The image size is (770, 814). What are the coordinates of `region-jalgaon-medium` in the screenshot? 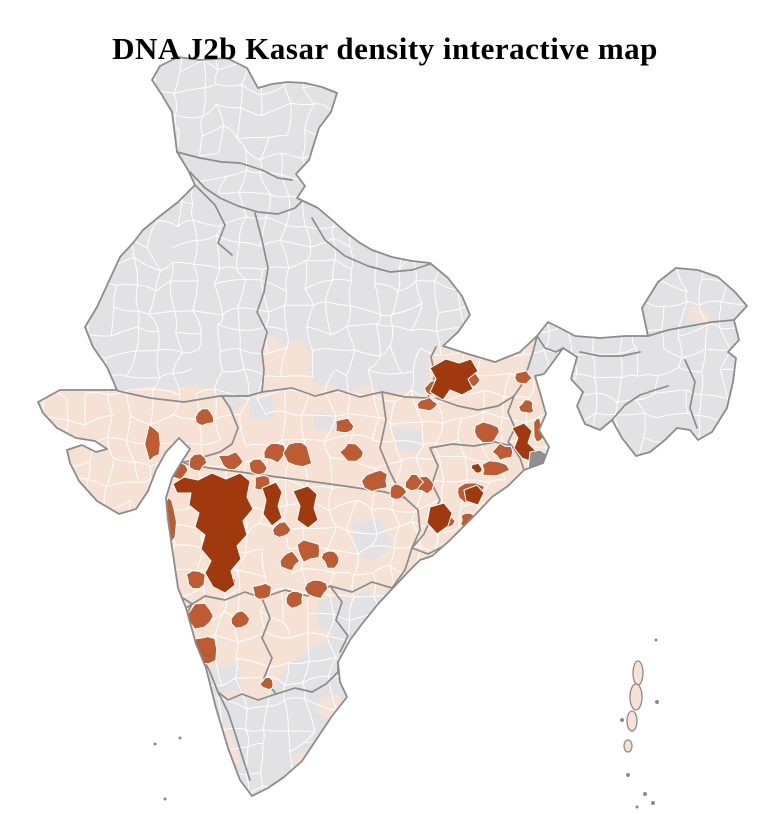 It's located at (230, 461).